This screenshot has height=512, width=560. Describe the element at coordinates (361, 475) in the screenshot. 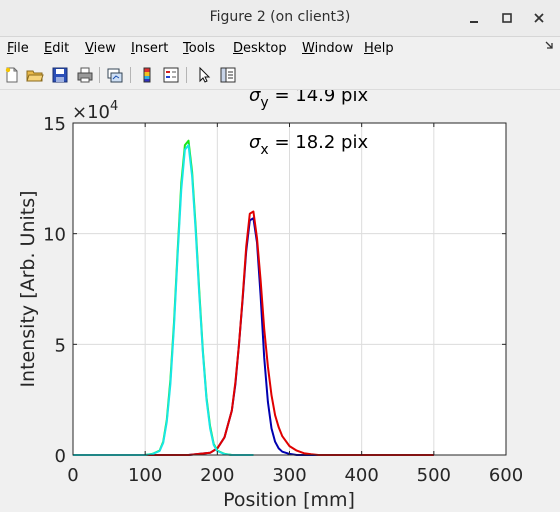

I see `x-tick-label: 400` at that location.